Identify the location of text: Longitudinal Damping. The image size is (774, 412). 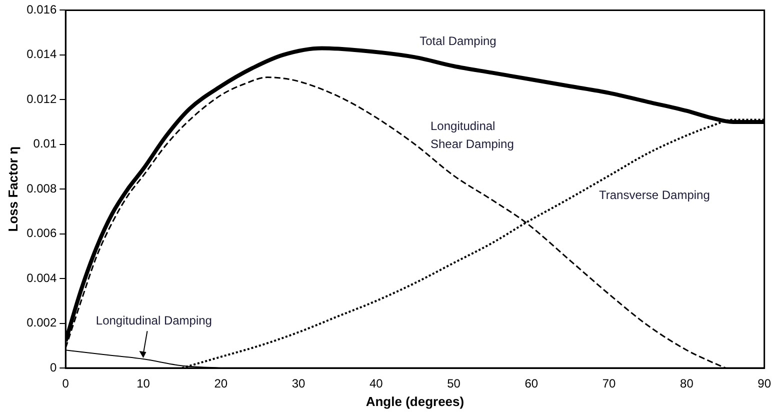
(154, 320).